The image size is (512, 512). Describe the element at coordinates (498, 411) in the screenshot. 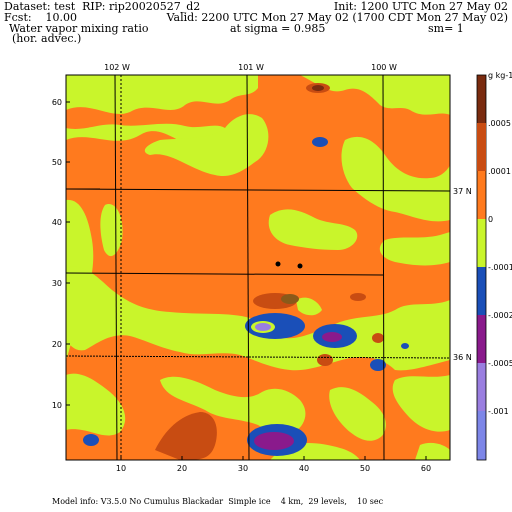

I see `color-bar-label: -.001` at that location.